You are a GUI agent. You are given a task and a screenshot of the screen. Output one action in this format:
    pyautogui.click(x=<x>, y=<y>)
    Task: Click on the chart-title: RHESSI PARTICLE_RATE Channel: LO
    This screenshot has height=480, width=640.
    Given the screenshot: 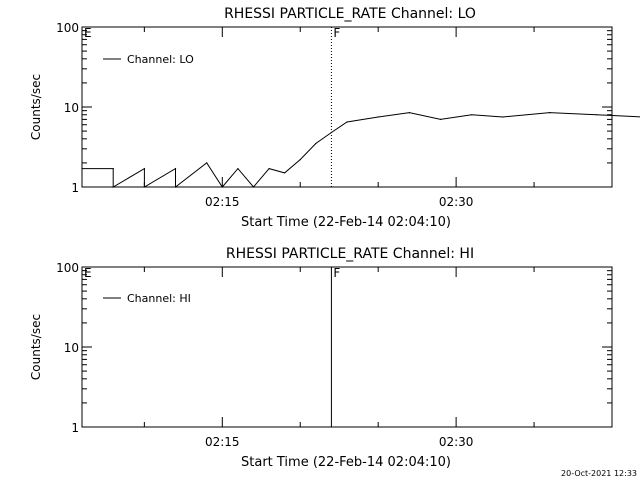 What is the action you would take?
    pyautogui.click(x=350, y=14)
    